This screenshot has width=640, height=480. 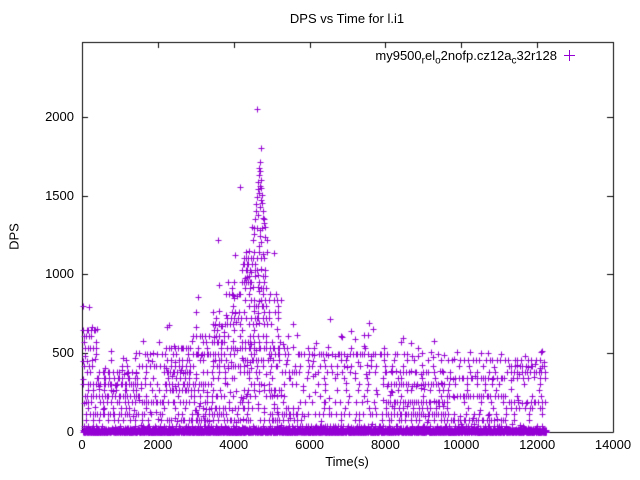 What do you see at coordinates (613, 444) in the screenshot?
I see `x-tick-label: 14000` at bounding box center [613, 444].